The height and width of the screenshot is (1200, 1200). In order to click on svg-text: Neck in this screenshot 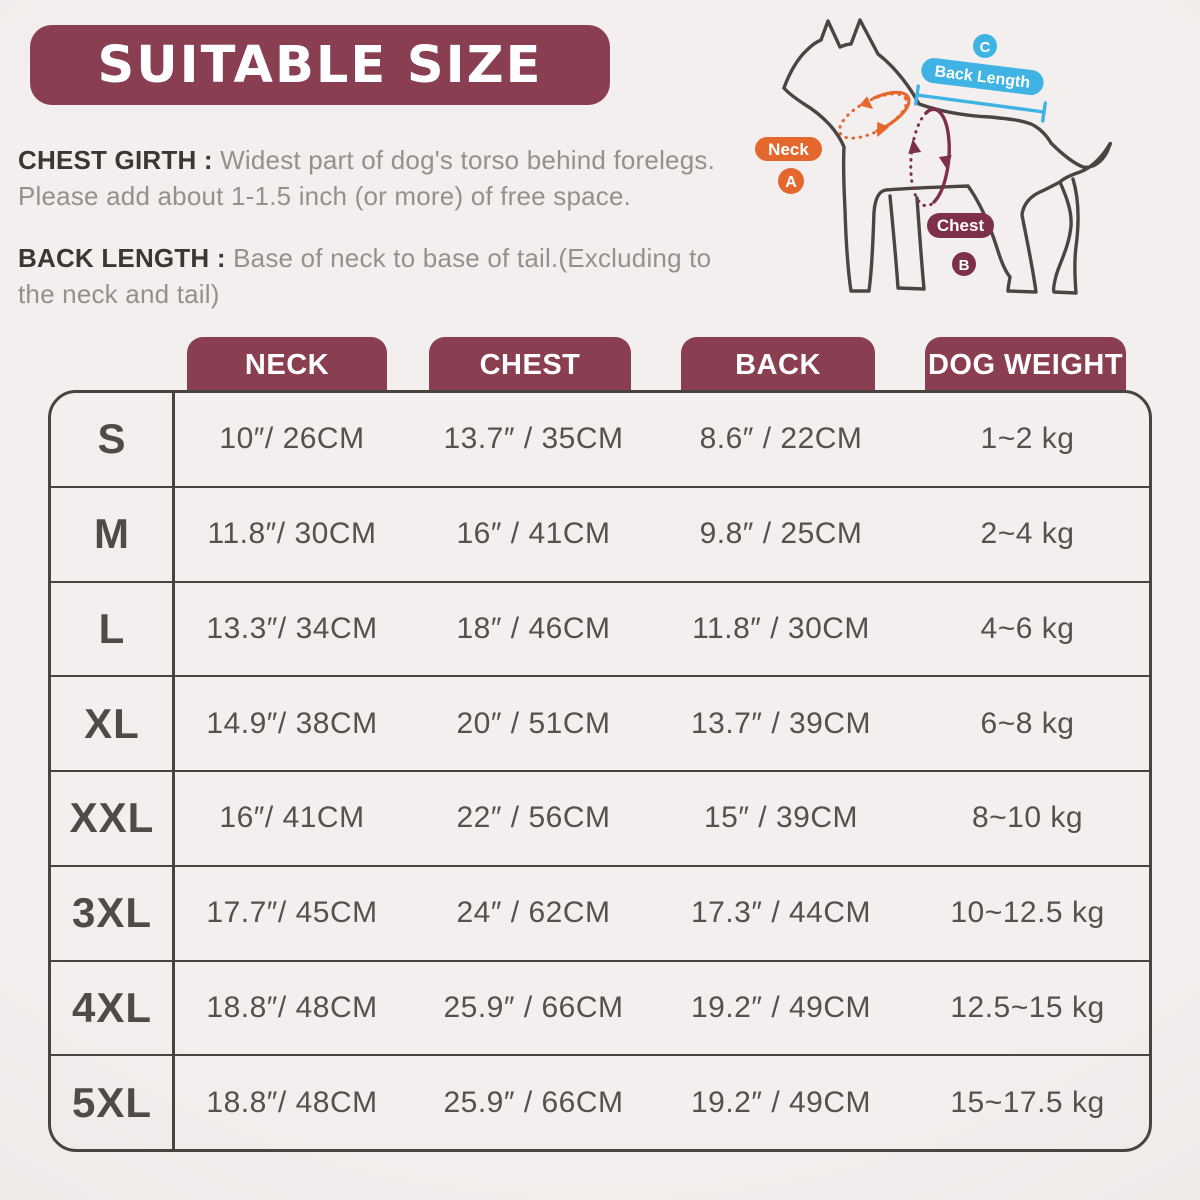, I will do `click(788, 149)`.